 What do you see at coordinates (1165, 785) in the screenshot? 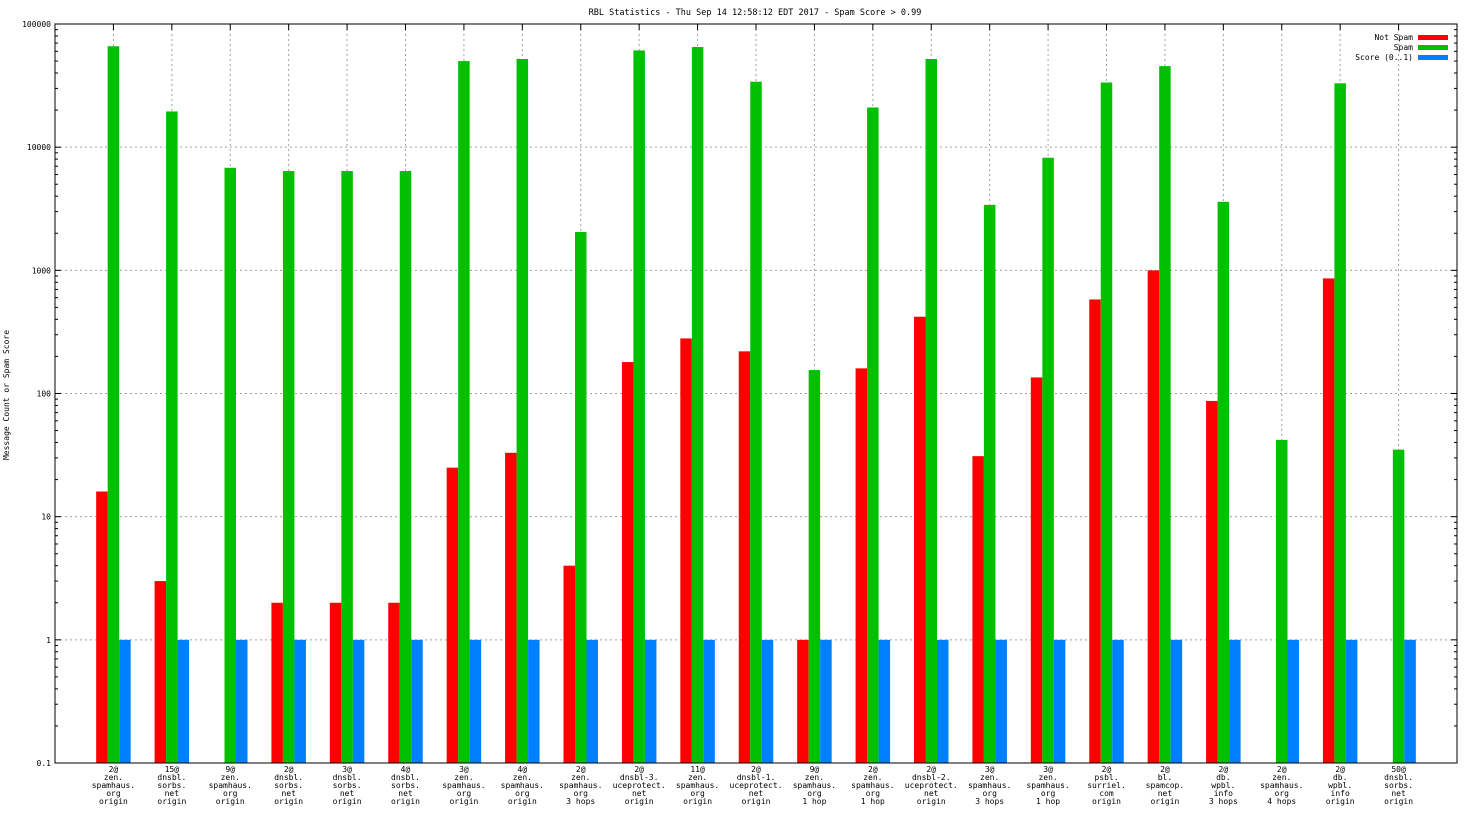
I see `x-category-label: spamcop.` at bounding box center [1165, 785].